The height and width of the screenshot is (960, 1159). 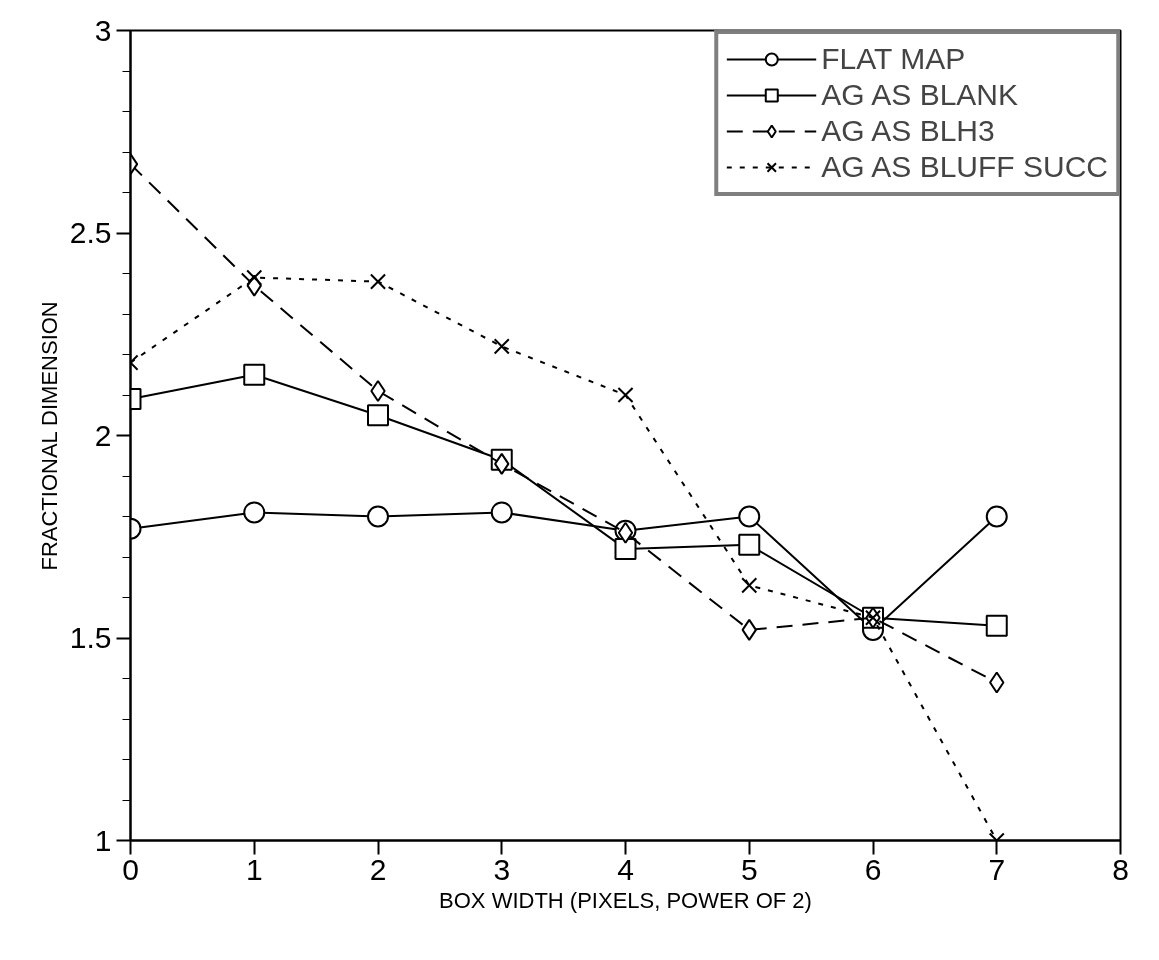 What do you see at coordinates (90, 232) in the screenshot?
I see `y-tick-label: 2.5` at bounding box center [90, 232].